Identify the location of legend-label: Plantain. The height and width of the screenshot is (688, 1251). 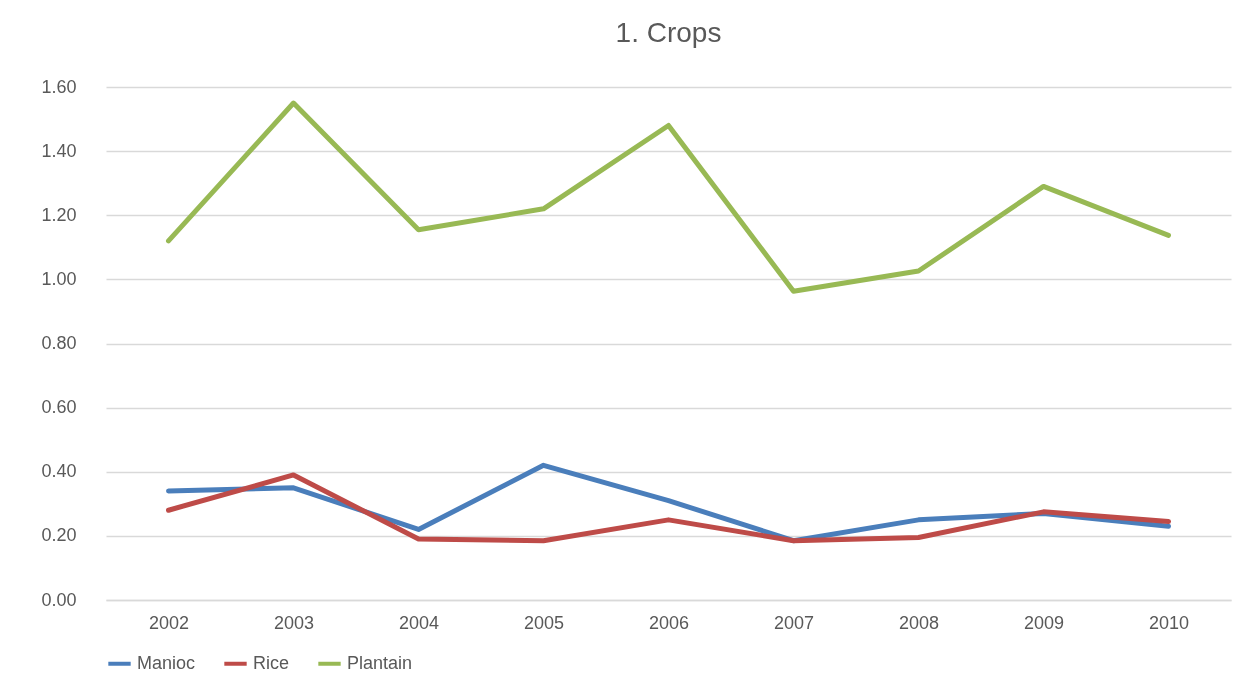
(380, 662).